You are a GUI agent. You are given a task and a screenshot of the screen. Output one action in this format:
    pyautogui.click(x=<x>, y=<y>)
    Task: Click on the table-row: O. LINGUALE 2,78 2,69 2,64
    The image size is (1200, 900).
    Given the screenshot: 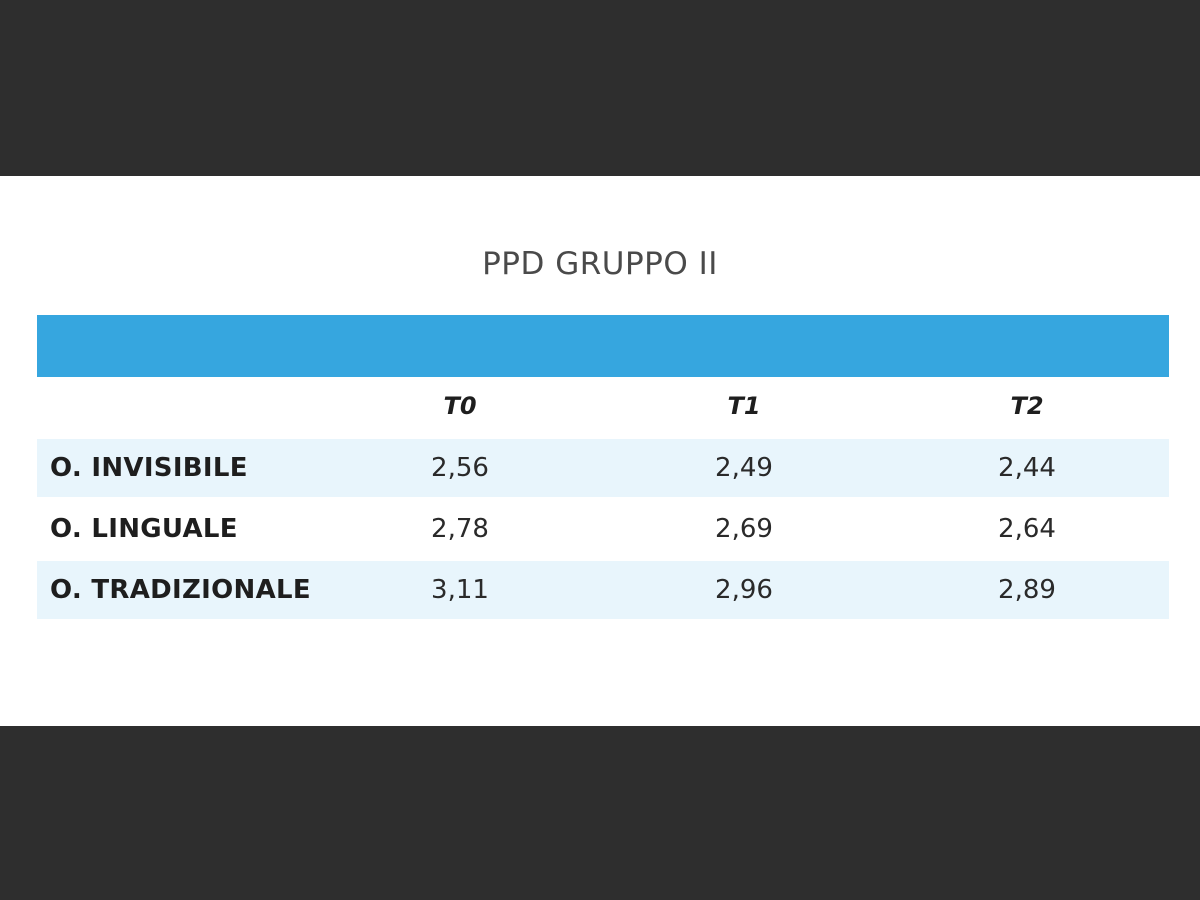 What is the action you would take?
    pyautogui.click(x=603, y=529)
    